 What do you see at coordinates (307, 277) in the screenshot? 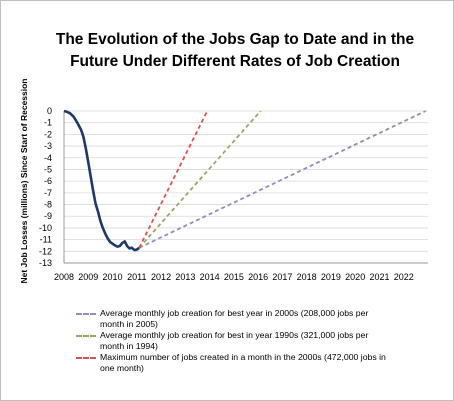
I see `x-tick-label: 2018` at bounding box center [307, 277].